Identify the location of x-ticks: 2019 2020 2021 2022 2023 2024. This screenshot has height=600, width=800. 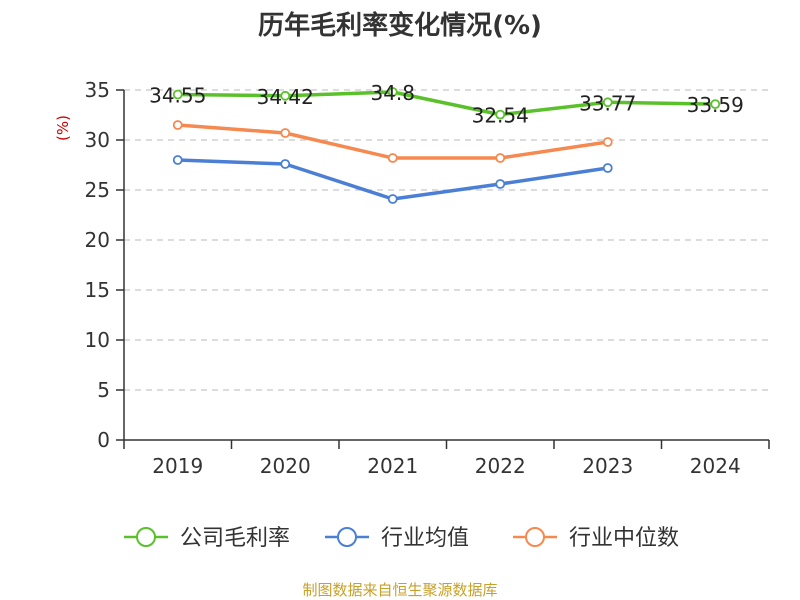
(446, 459).